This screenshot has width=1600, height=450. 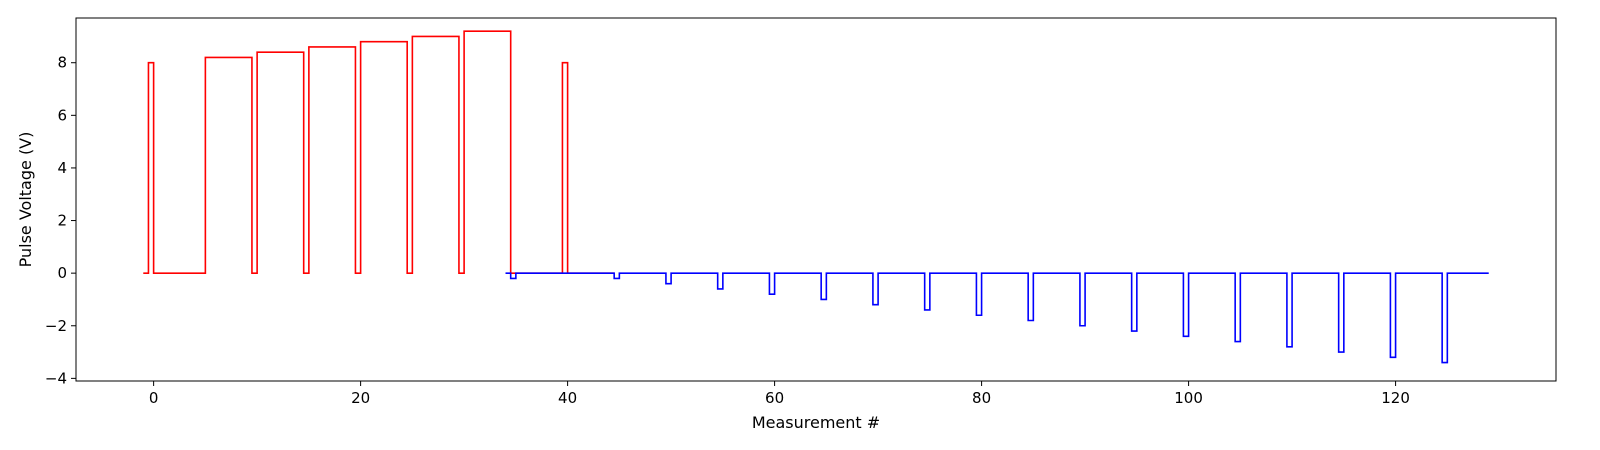 I want to click on x-tick-label: 80, so click(x=981, y=398).